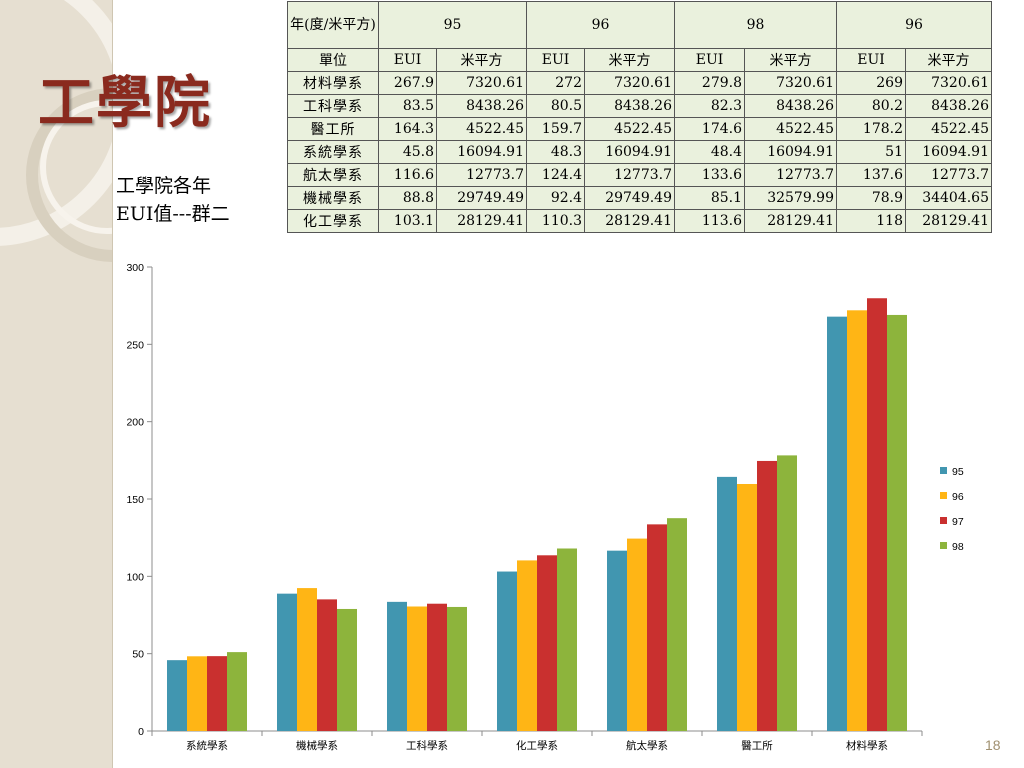 Image resolution: width=1024 pixels, height=768 pixels. Describe the element at coordinates (871, 221) in the screenshot. I see `table-cell: 118` at that location.